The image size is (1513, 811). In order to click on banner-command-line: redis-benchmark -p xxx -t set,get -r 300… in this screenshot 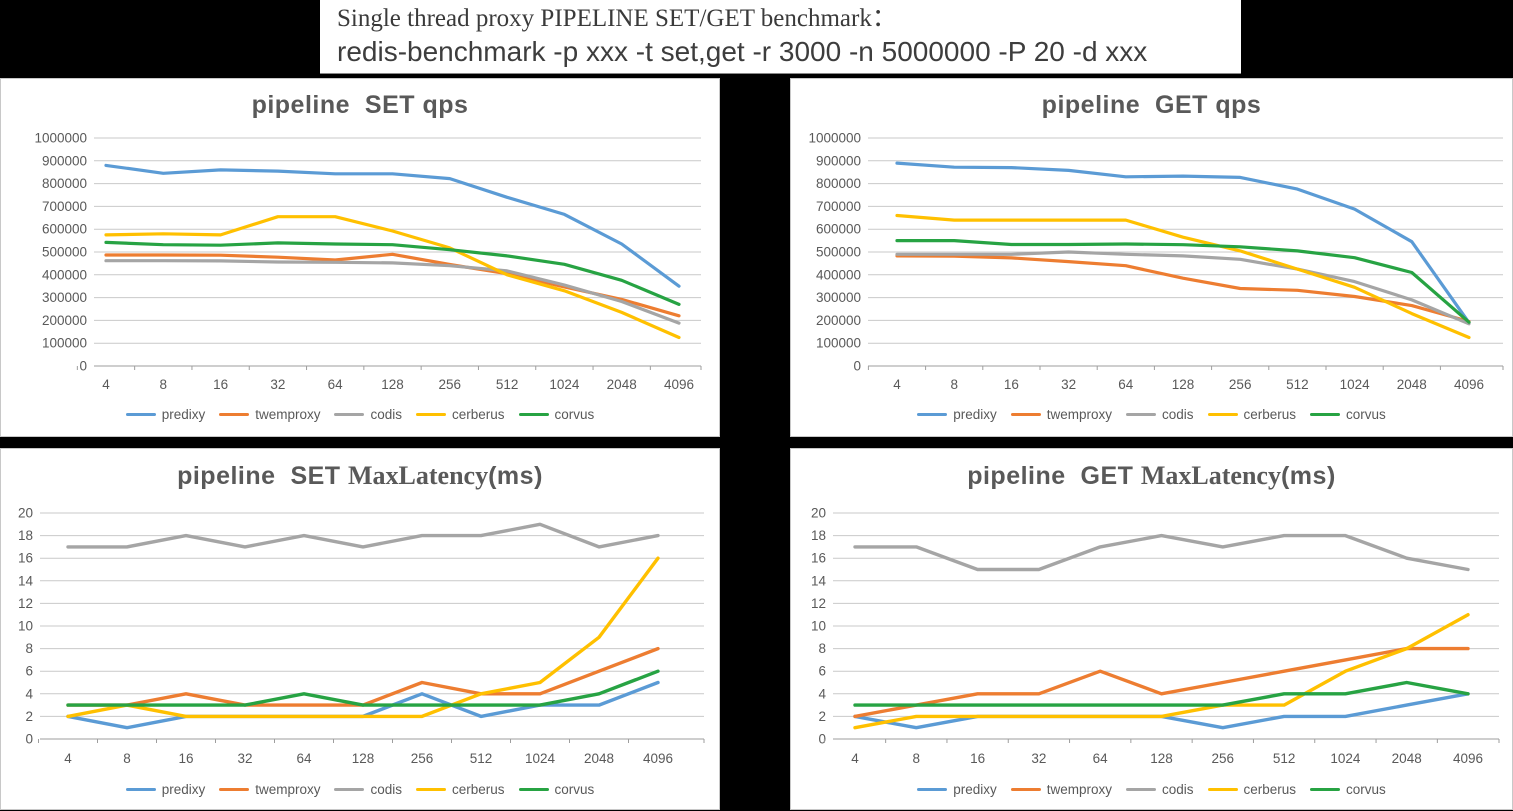, I will do `click(742, 51)`.